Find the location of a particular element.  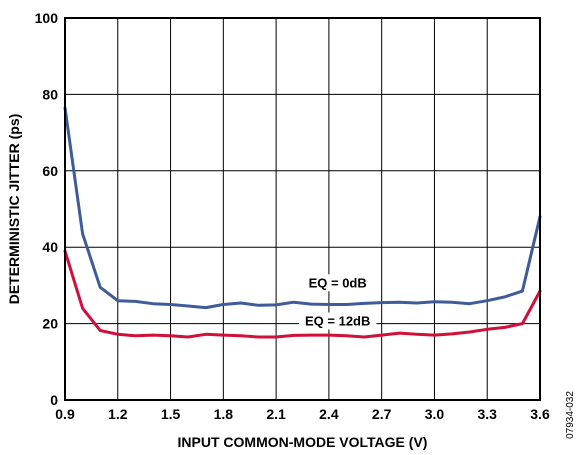

x-tick-label: 3.0 is located at coordinates (435, 414).